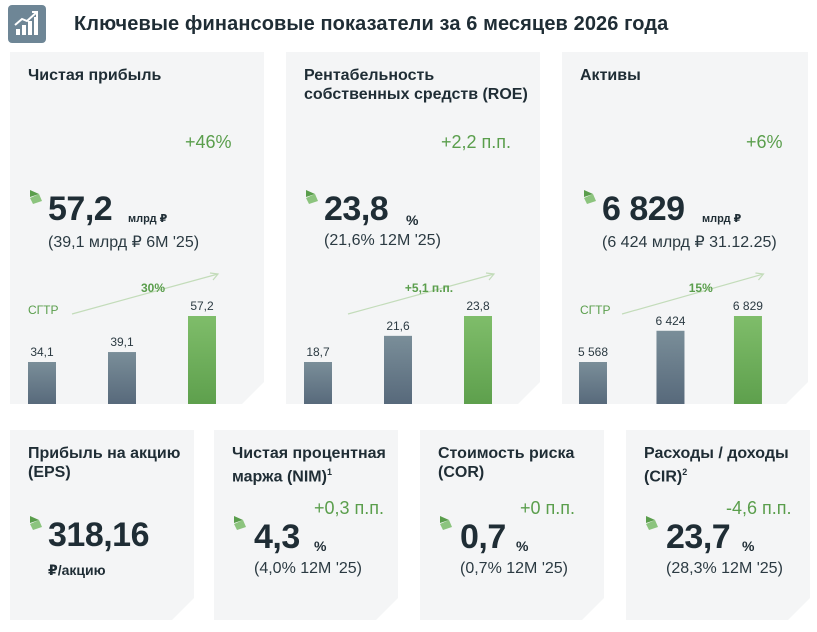  Describe the element at coordinates (398, 424) in the screenshot. I see `category-label-1: 12М '25` at that location.